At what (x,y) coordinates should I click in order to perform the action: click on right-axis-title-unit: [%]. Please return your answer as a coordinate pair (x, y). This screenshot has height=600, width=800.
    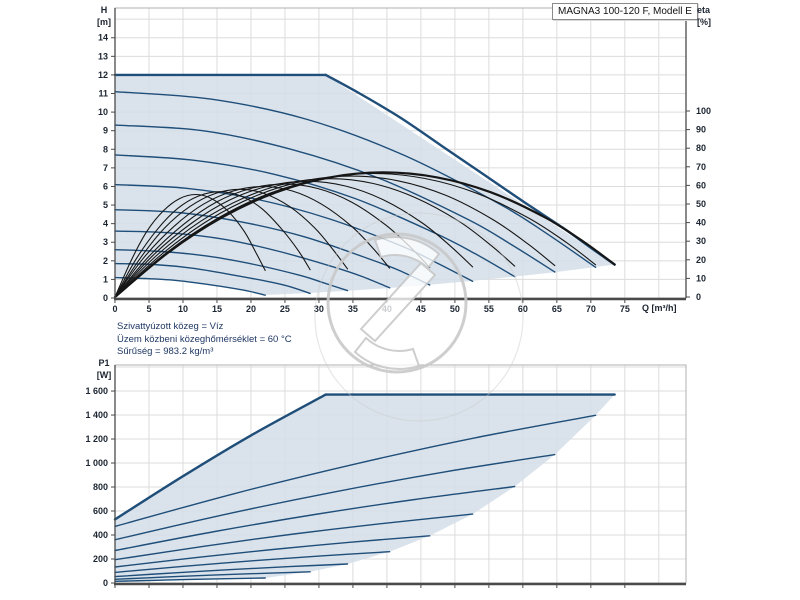
    Looking at the image, I should click on (704, 22).